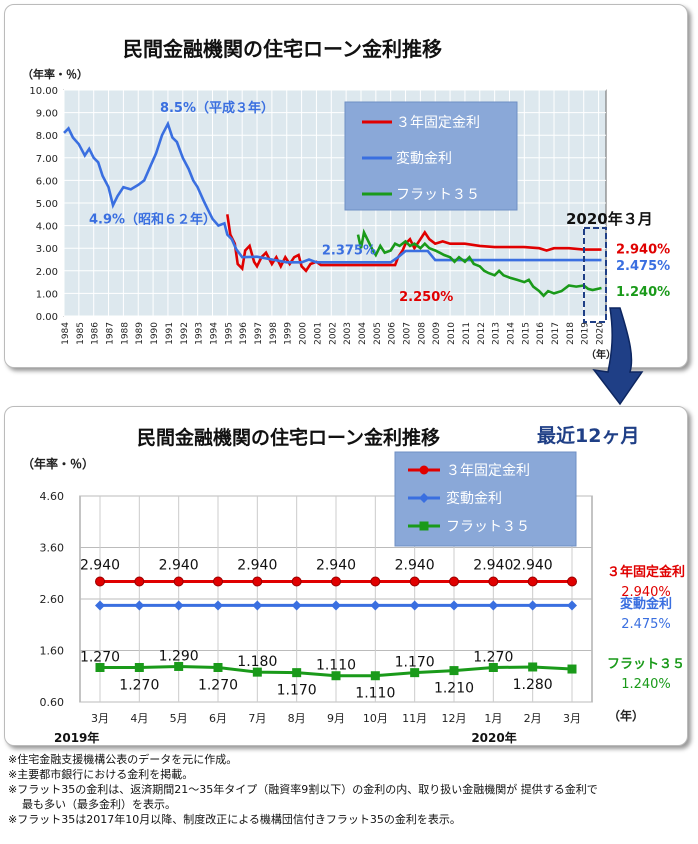  What do you see at coordinates (304, 333) in the screenshot?
I see `x-tick-label: 2000` at bounding box center [304, 333].